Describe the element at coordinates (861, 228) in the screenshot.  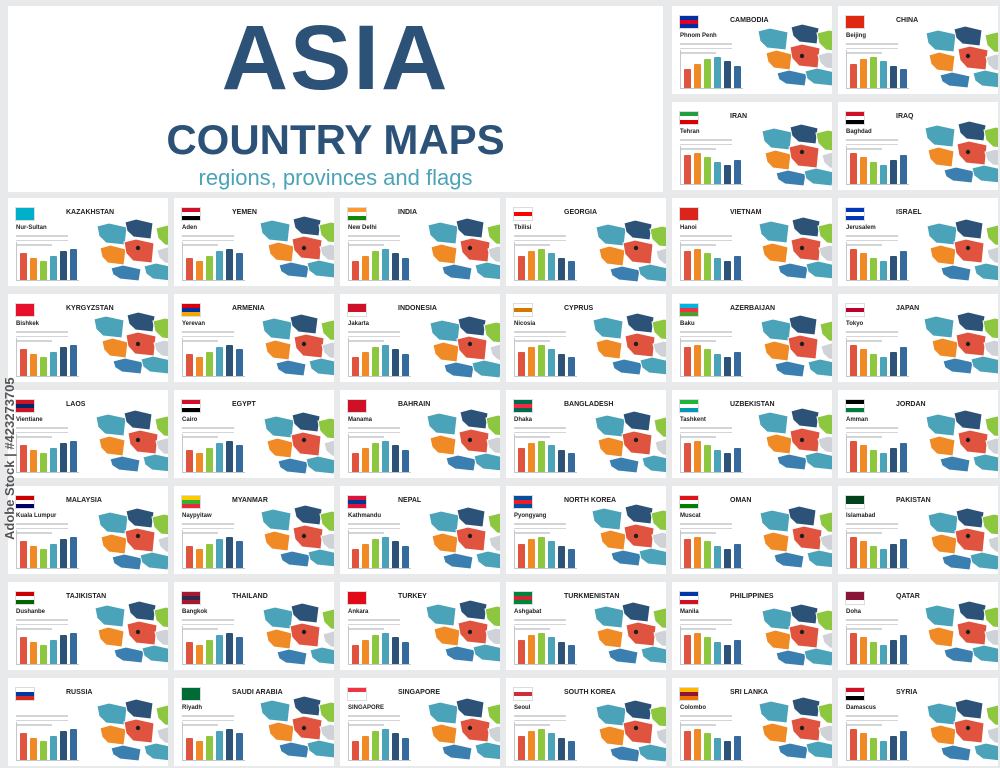
I see `capital-label: Jerusalem` at that location.